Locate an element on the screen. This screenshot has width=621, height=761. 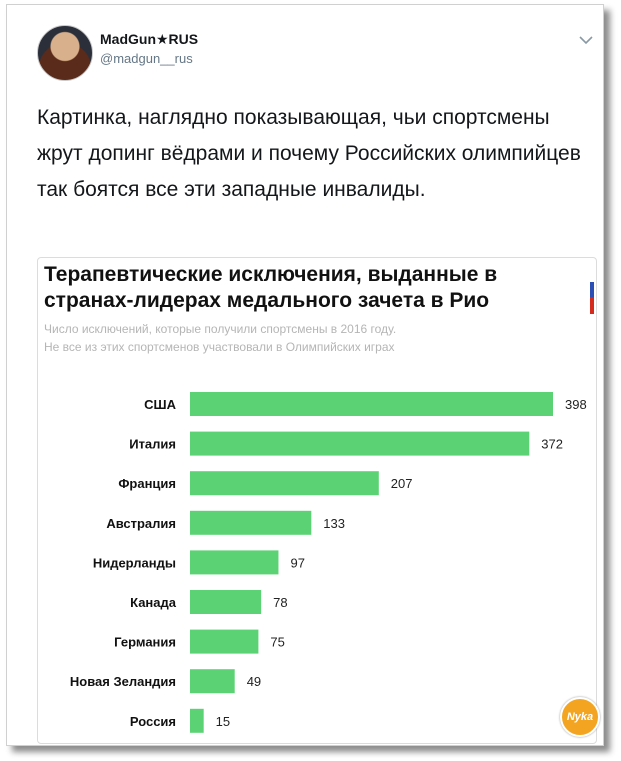
tweet-author: MadGun★RUS @madgun__rus is located at coordinates (149, 48).